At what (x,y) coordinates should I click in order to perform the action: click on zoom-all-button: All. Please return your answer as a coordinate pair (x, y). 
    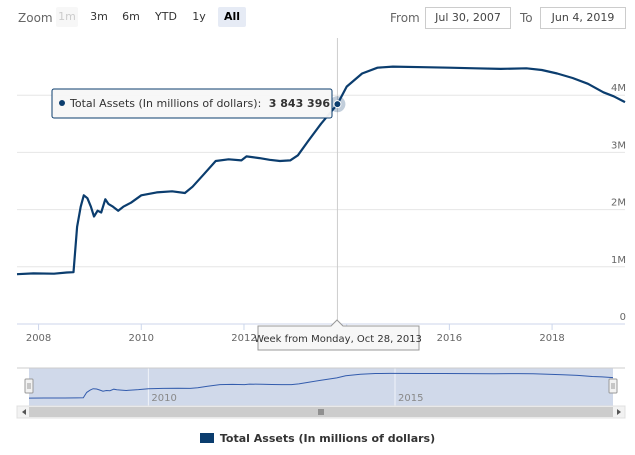
    Looking at the image, I should click on (232, 17).